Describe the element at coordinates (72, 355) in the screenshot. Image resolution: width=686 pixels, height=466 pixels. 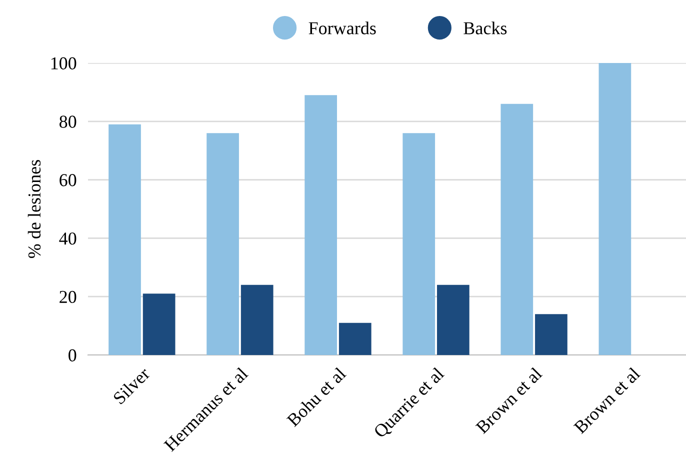
I see `y-tick-label: 0` at that location.